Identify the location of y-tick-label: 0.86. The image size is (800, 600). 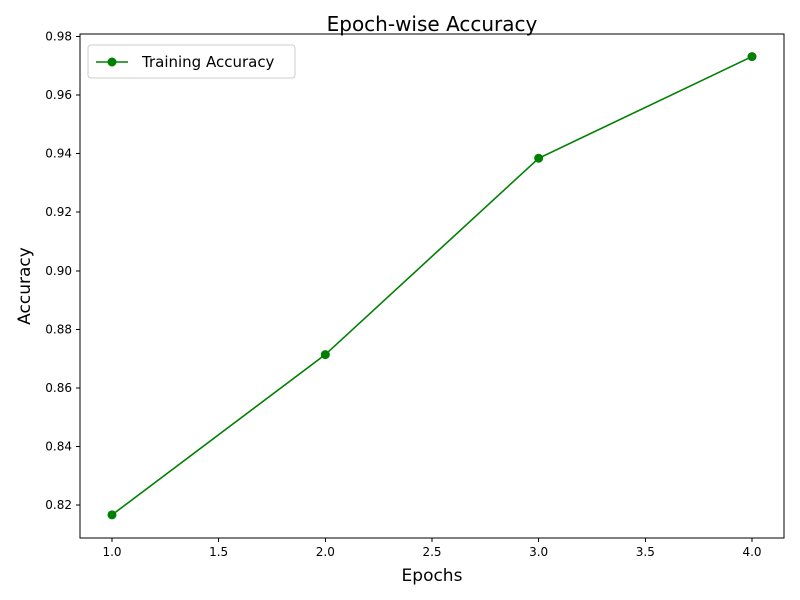
(58, 388).